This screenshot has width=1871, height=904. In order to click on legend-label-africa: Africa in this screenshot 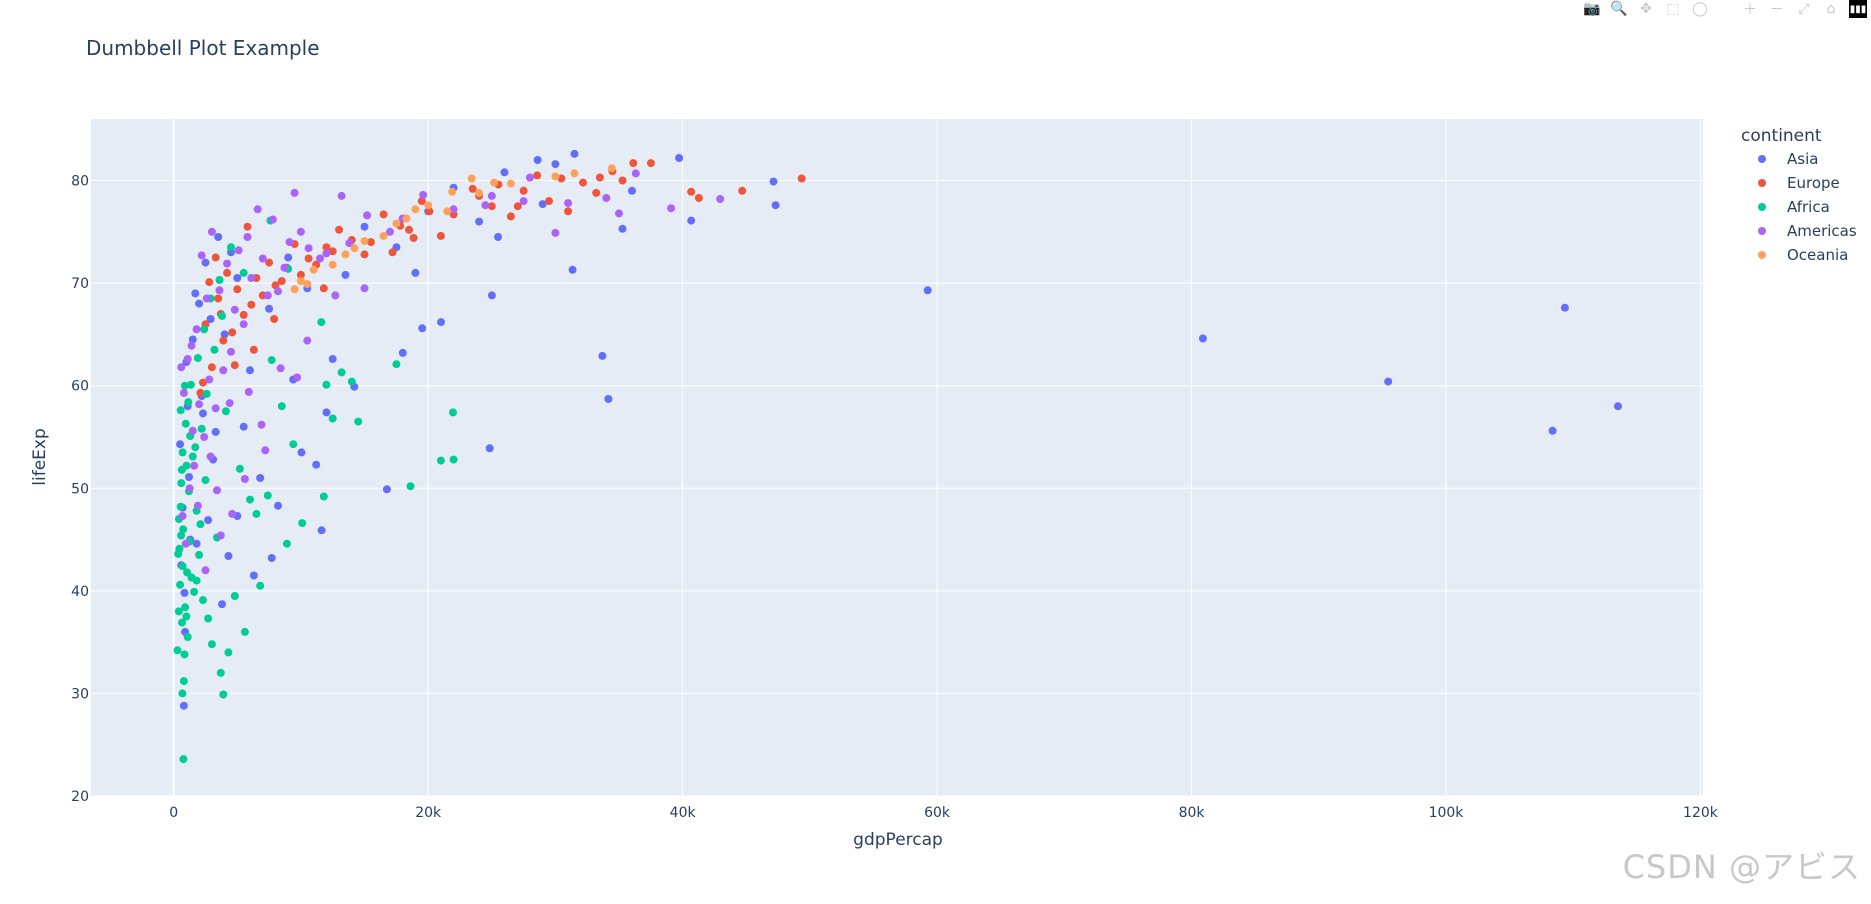, I will do `click(1808, 207)`.